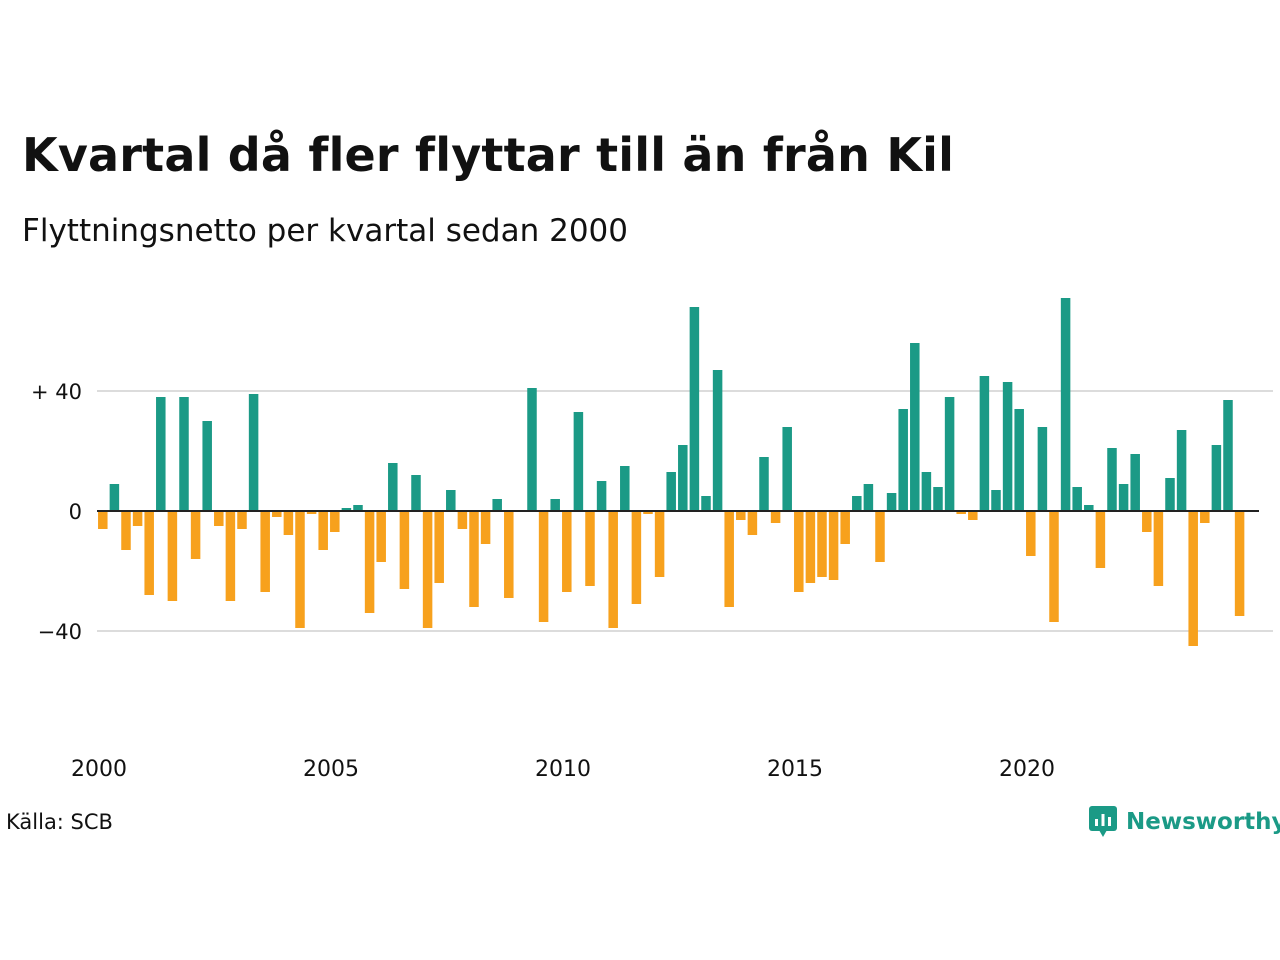  What do you see at coordinates (868, 497) in the screenshot?
I see `bar-2016-k3` at bounding box center [868, 497].